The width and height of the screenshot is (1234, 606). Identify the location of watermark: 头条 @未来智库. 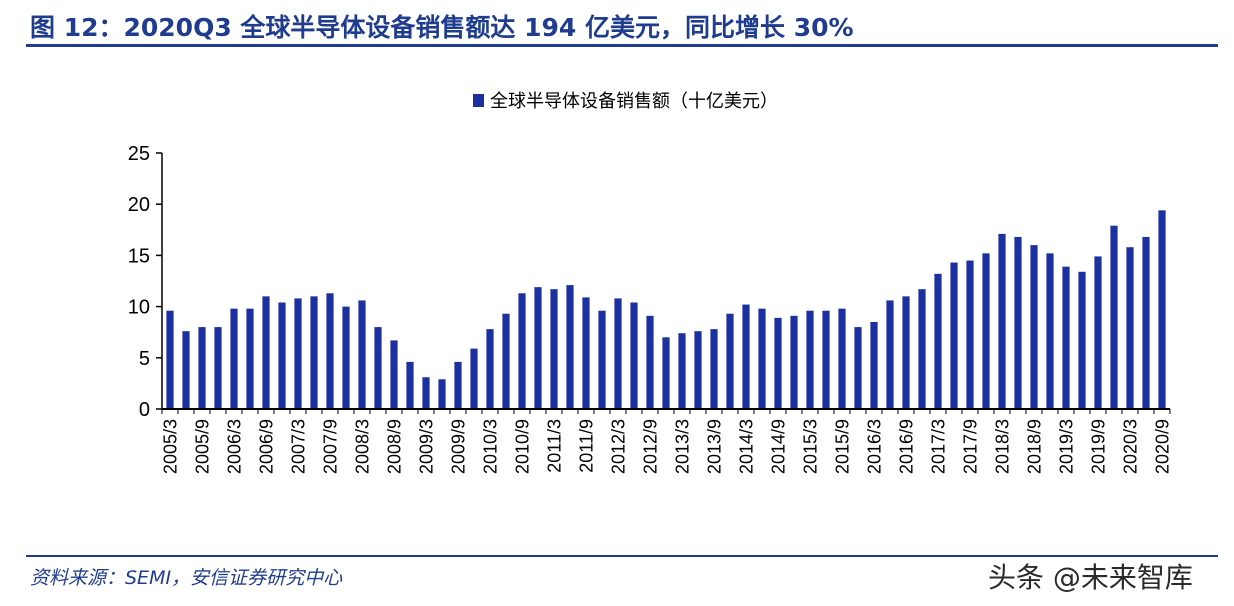
(1090, 577).